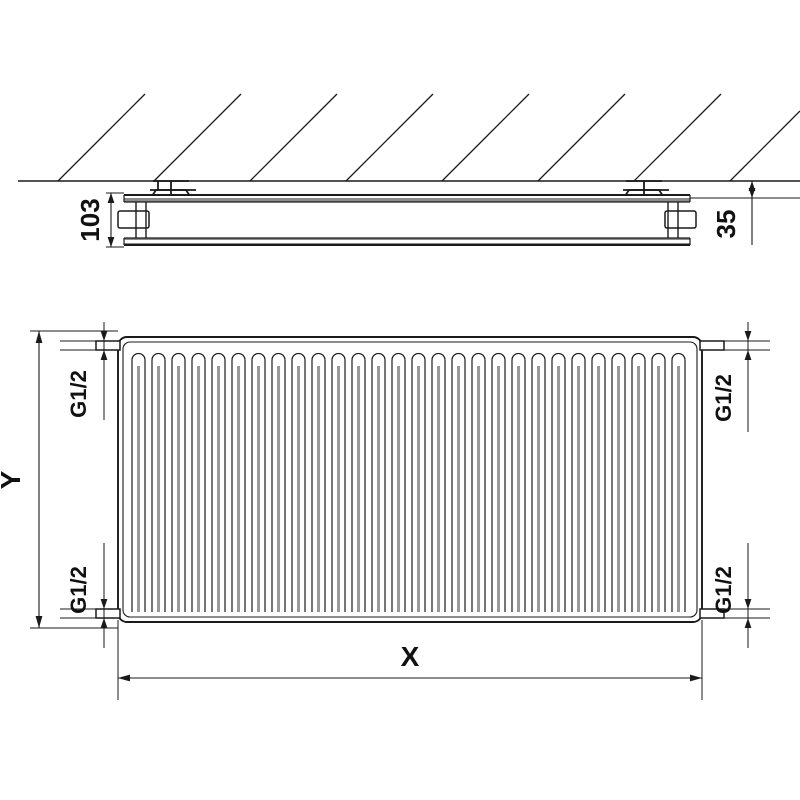 The image size is (800, 800). I want to click on thread-label-bottom-right: G1/2, so click(731, 595).